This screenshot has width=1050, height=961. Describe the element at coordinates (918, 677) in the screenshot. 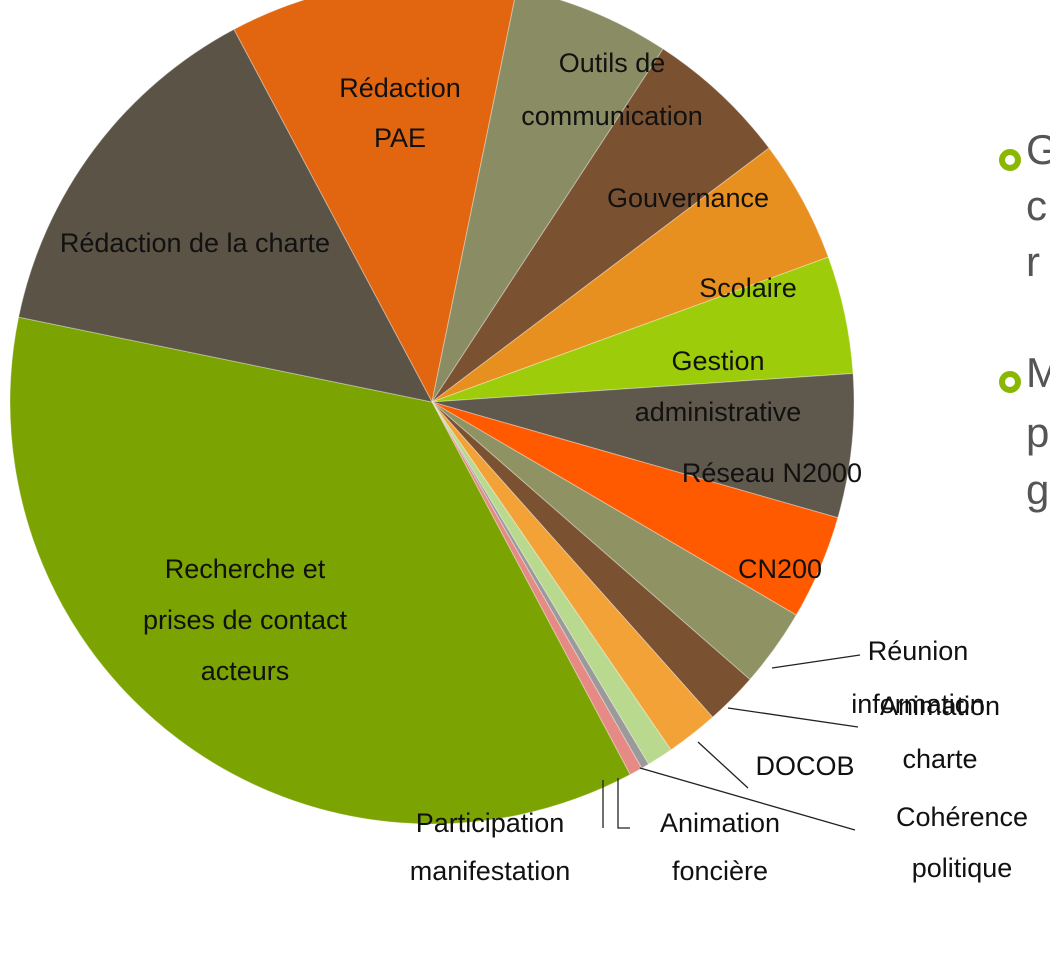

I see `slice-label: Réunion information` at that location.